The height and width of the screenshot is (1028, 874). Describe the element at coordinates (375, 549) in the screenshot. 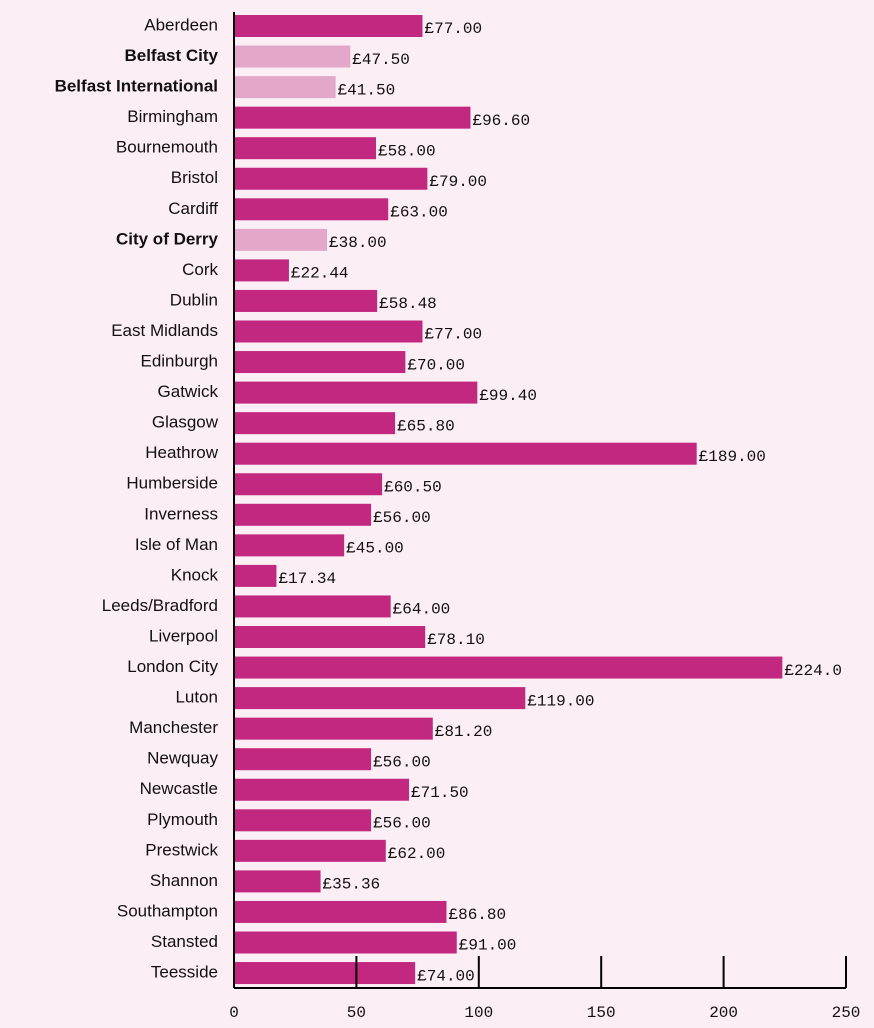

I see `value-label: £45.00` at that location.